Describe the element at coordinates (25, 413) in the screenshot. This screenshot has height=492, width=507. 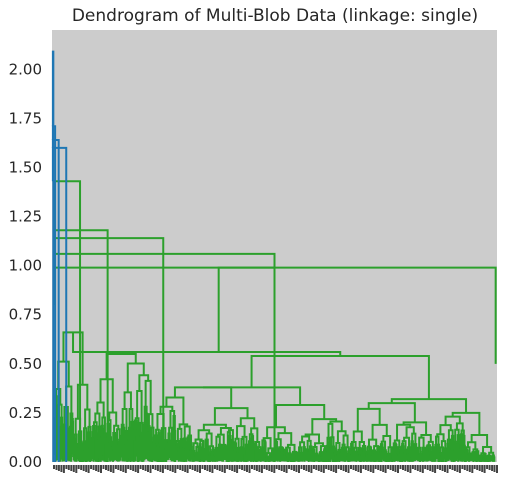
I see `y-tick-label: 0.25` at that location.